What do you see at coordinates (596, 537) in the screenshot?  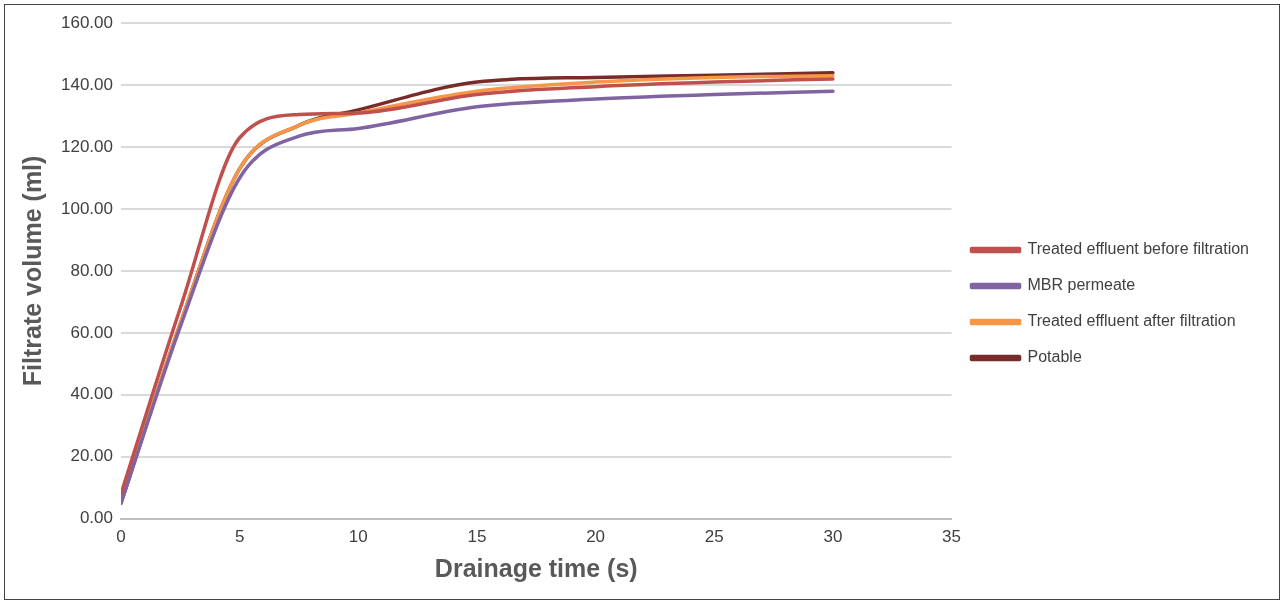 I see `x-tick-label: 20` at bounding box center [596, 537].